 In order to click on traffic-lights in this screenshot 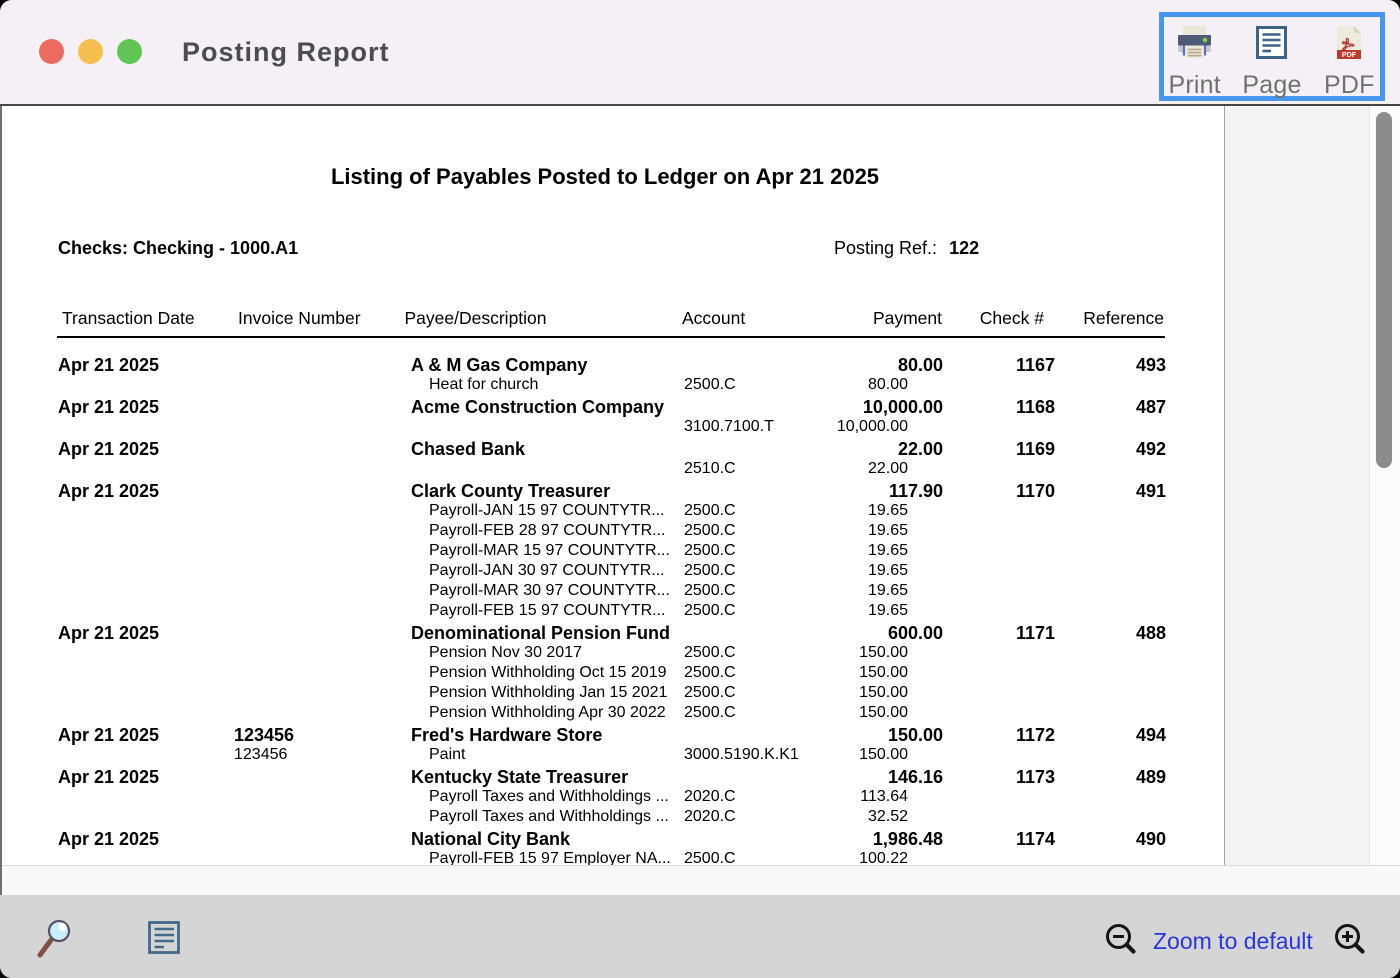, I will do `click(90, 51)`.